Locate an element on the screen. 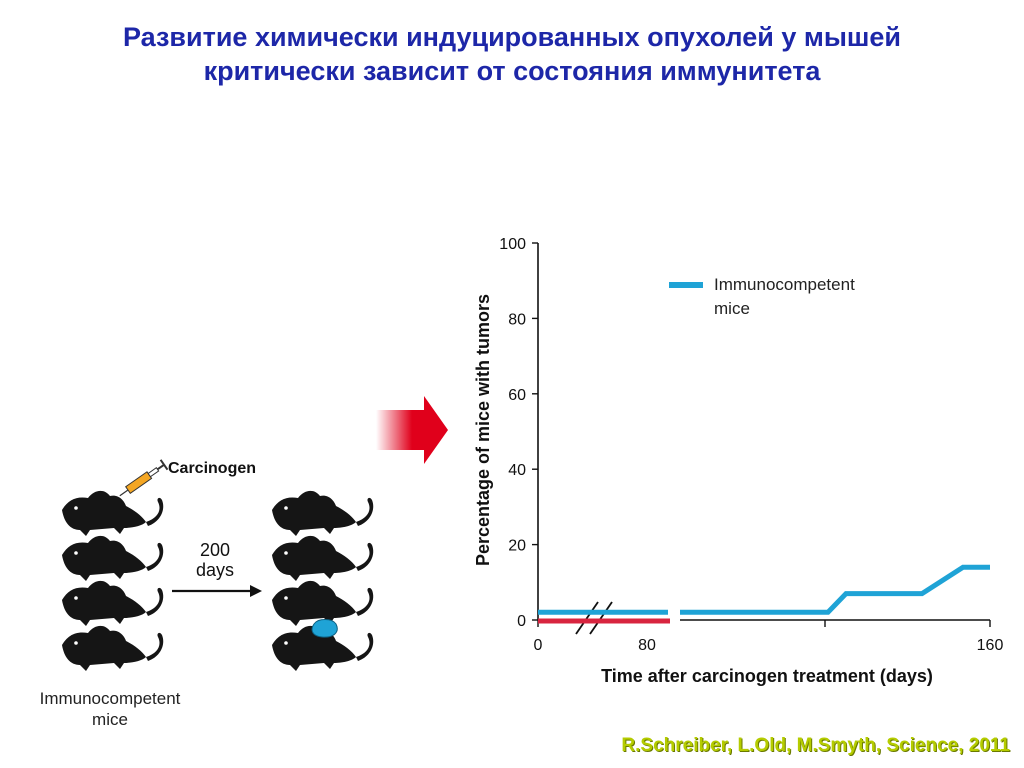 The width and height of the screenshot is (1024, 768). days-label: 200 days is located at coordinates (215, 560).